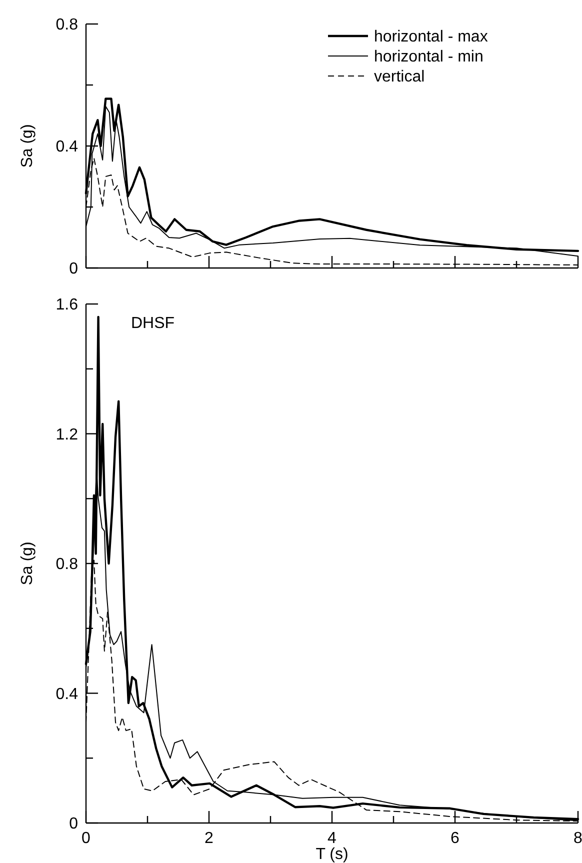  I want to click on x-tick-label: 4, so click(332, 838).